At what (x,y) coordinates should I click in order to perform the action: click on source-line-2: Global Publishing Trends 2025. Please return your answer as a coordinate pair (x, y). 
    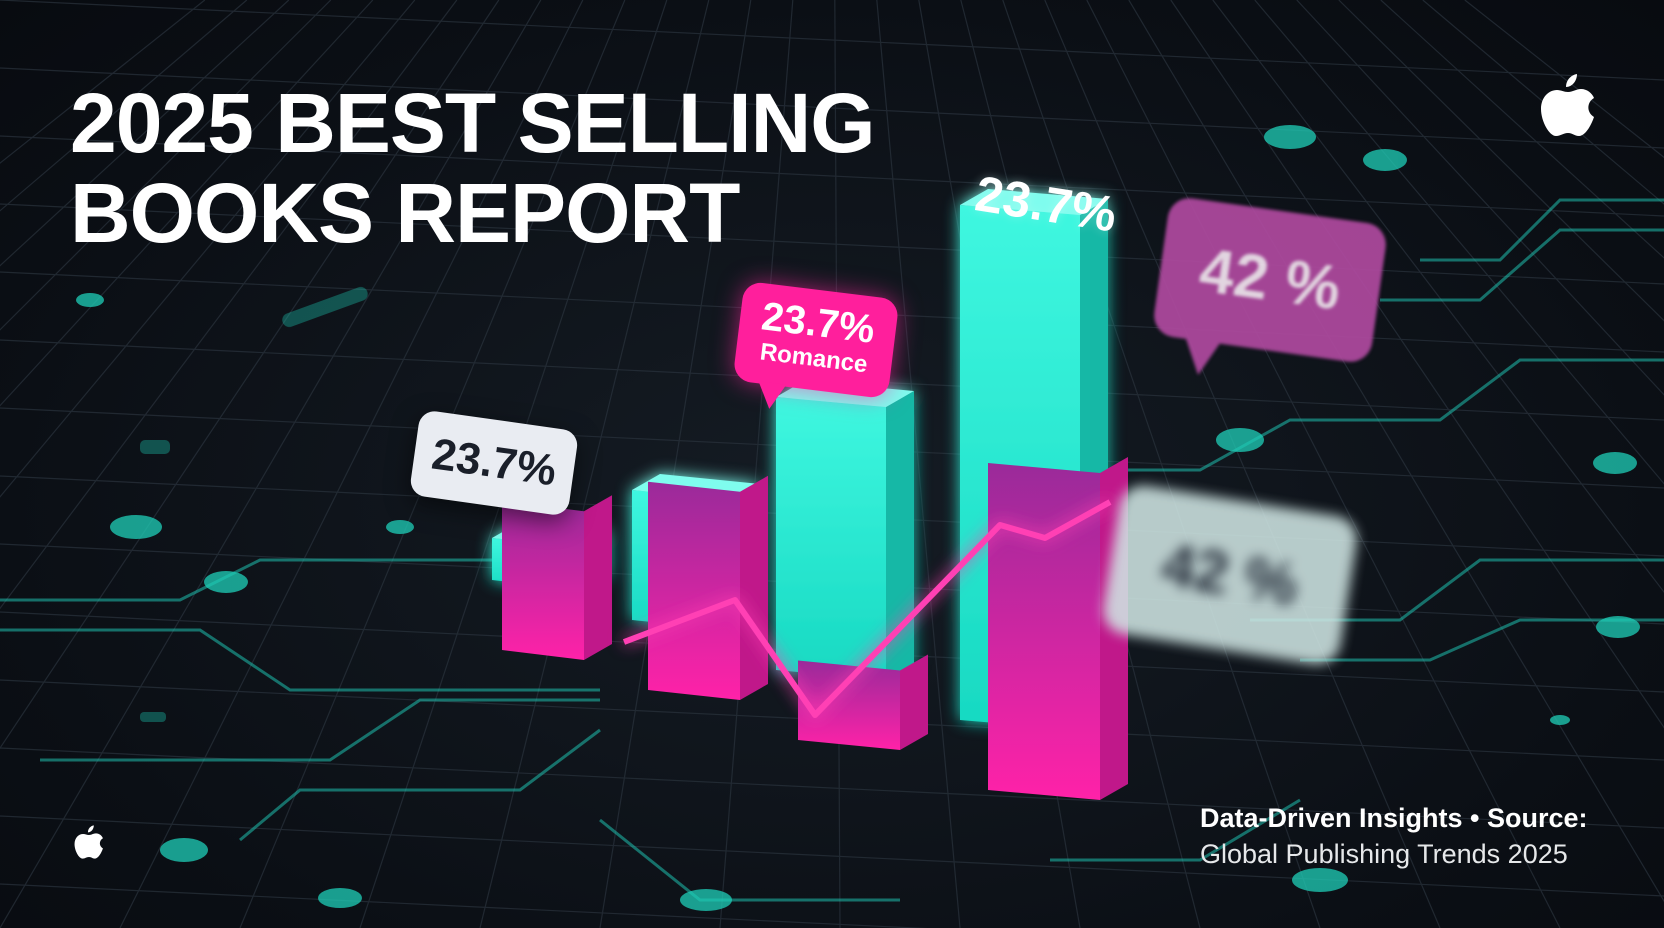
    Looking at the image, I should click on (1384, 854).